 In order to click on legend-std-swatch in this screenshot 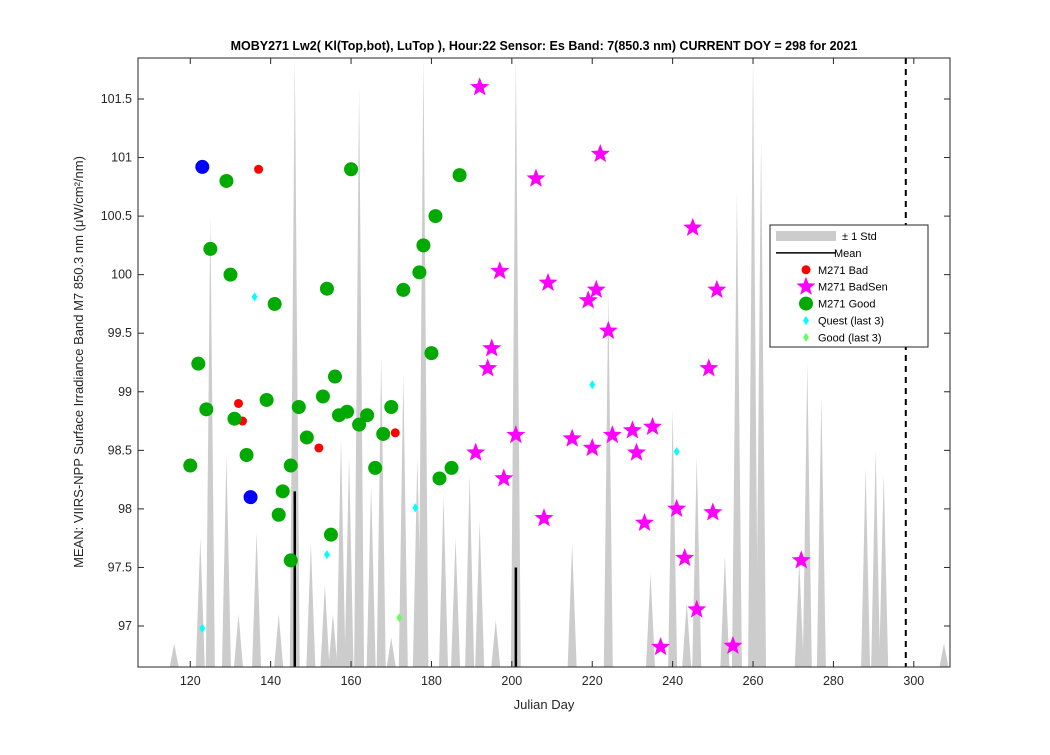, I will do `click(806, 236)`.